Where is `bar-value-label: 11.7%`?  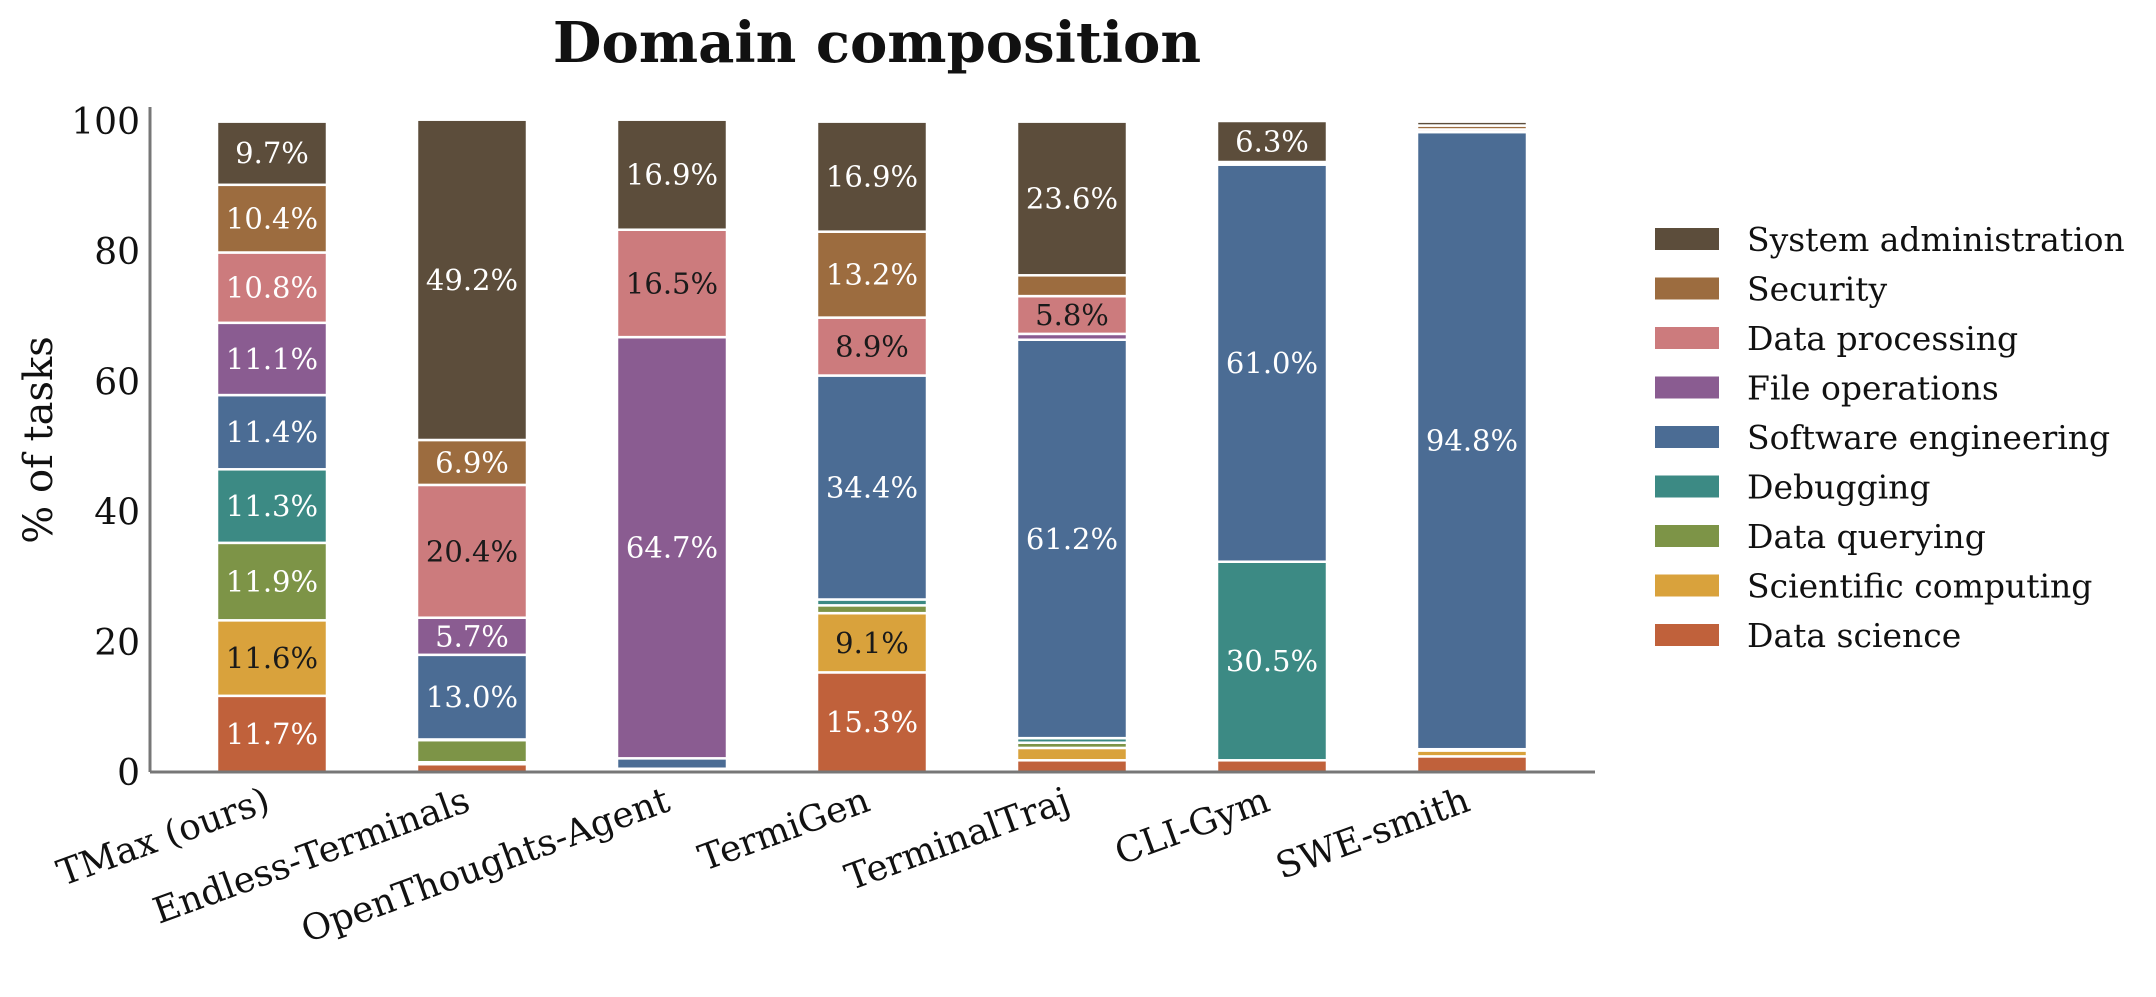
bar-value-label: 11.7% is located at coordinates (272, 734).